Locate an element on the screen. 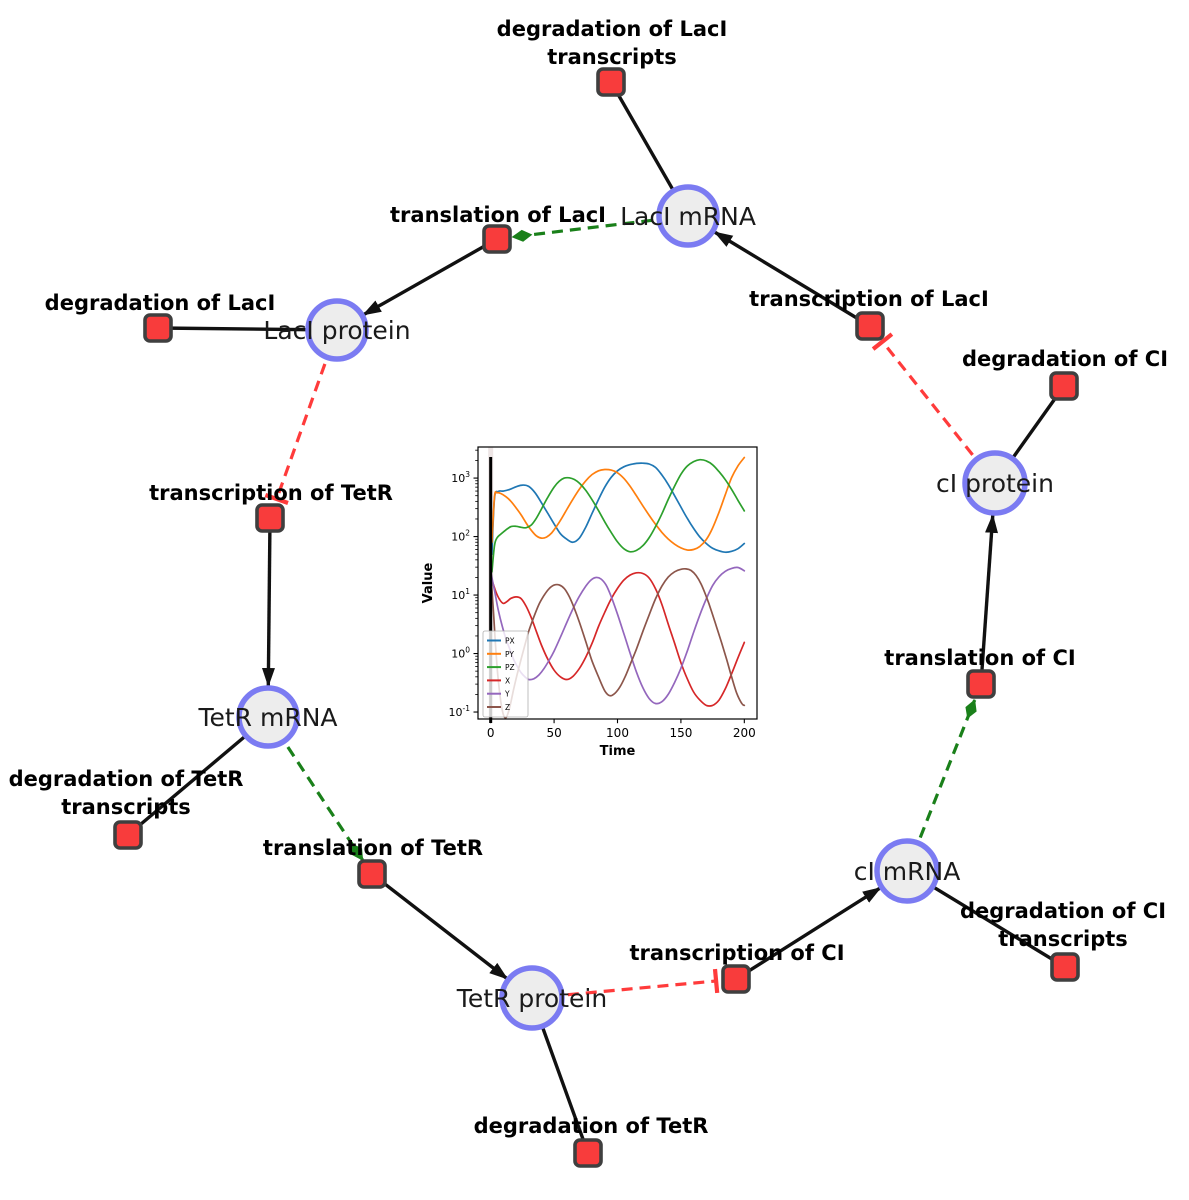  species-node-tetr-mrna is located at coordinates (268, 717).